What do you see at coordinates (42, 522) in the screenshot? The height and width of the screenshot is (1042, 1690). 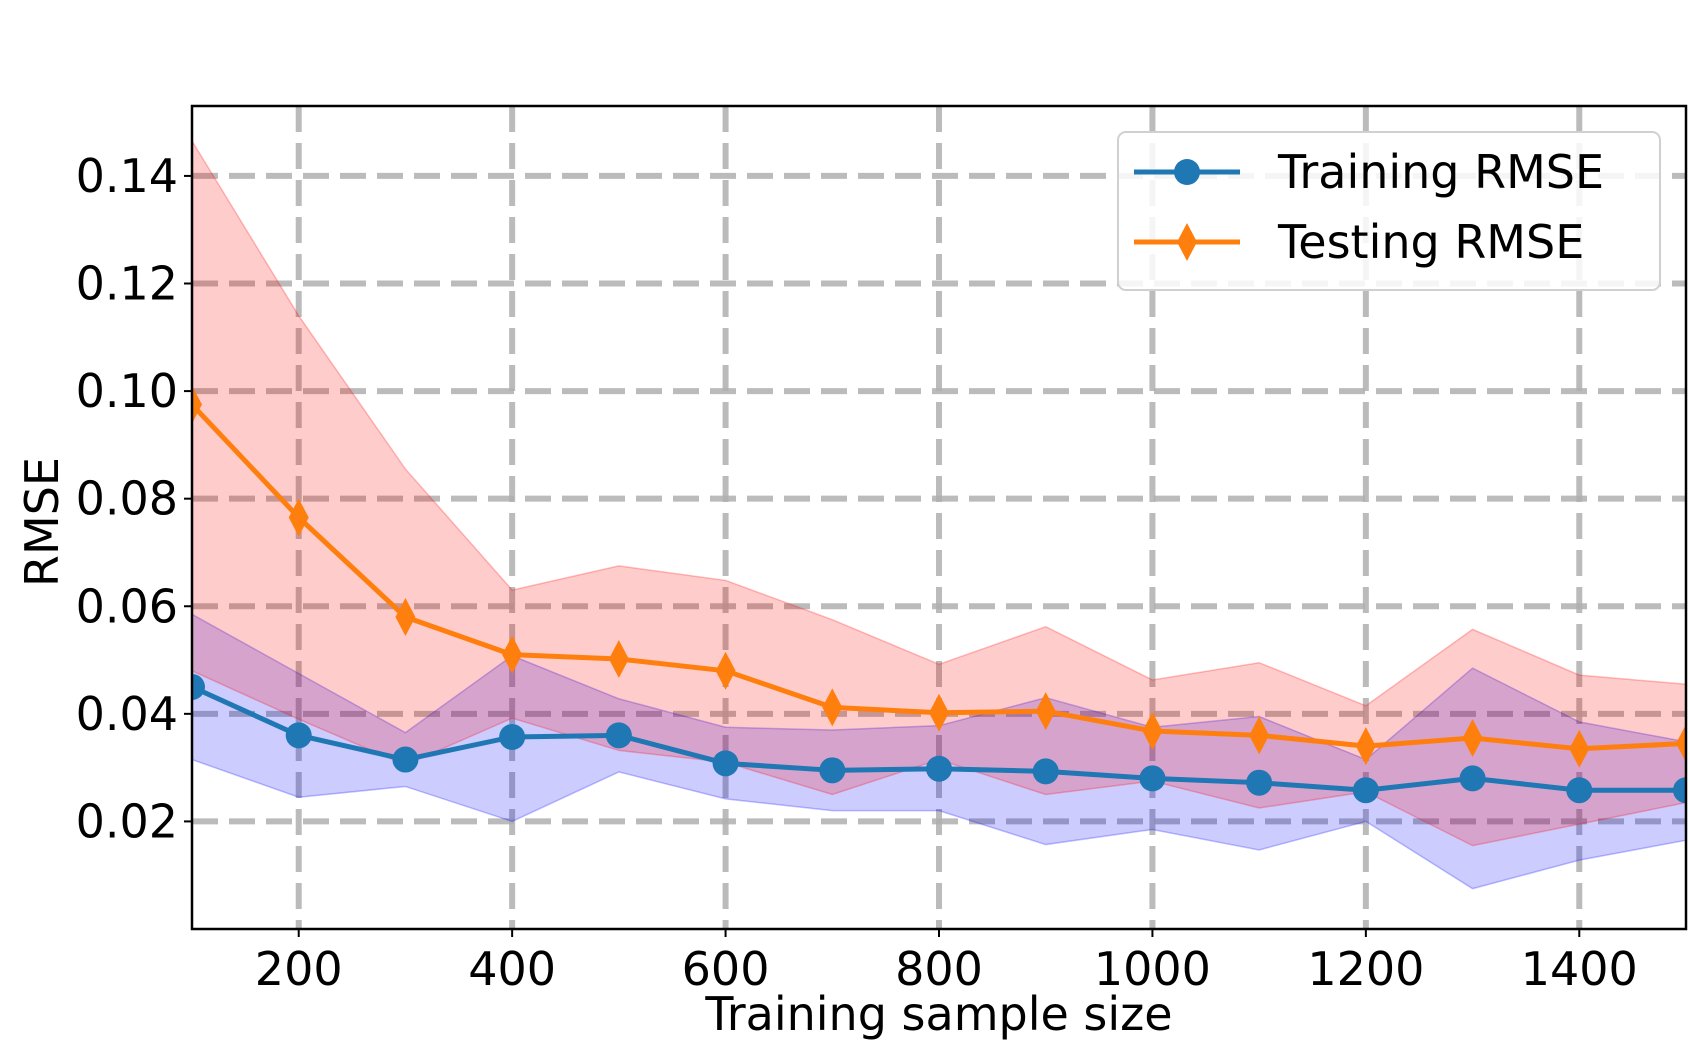 I see `y-axis-label: RMSE` at bounding box center [42, 522].